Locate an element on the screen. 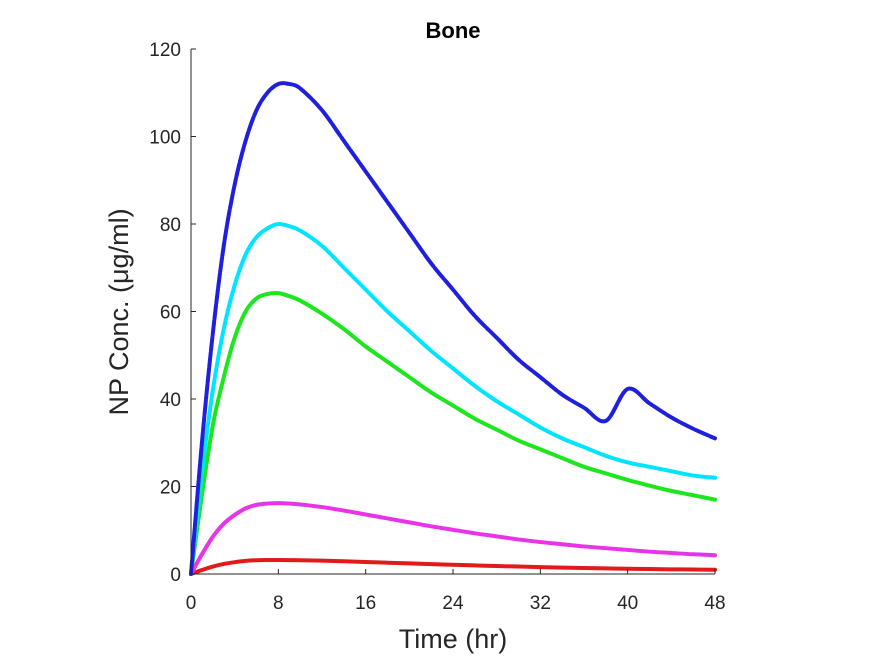 The image size is (875, 656). x-tick-label: 32 is located at coordinates (540, 603).